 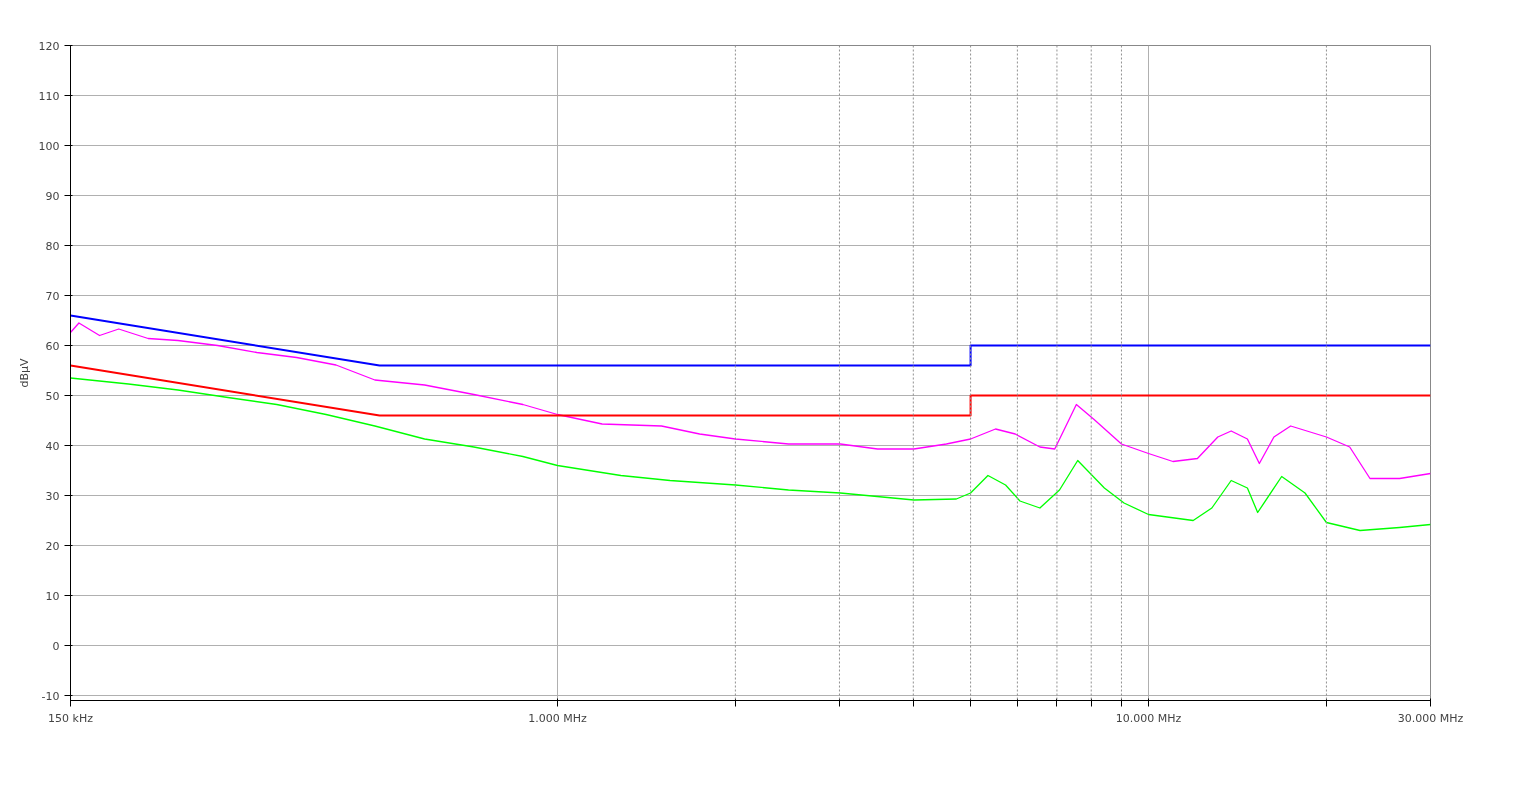 I want to click on y-tick-label: -10, so click(x=50, y=696).